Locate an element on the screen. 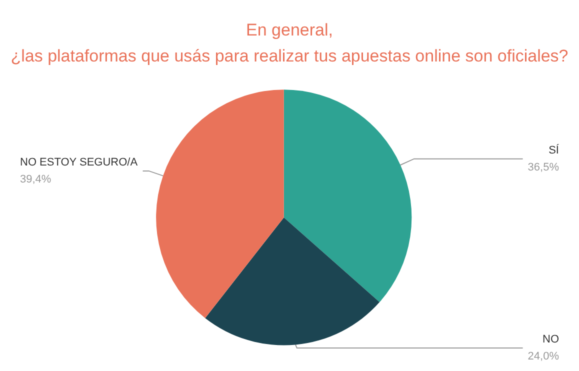  slice-label: SÍ is located at coordinates (554, 149).